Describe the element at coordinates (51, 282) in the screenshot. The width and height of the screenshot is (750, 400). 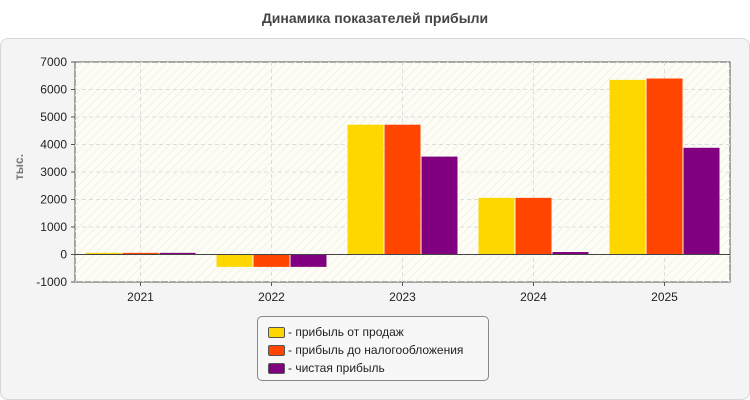
I see `y-tick-label: -1000` at that location.